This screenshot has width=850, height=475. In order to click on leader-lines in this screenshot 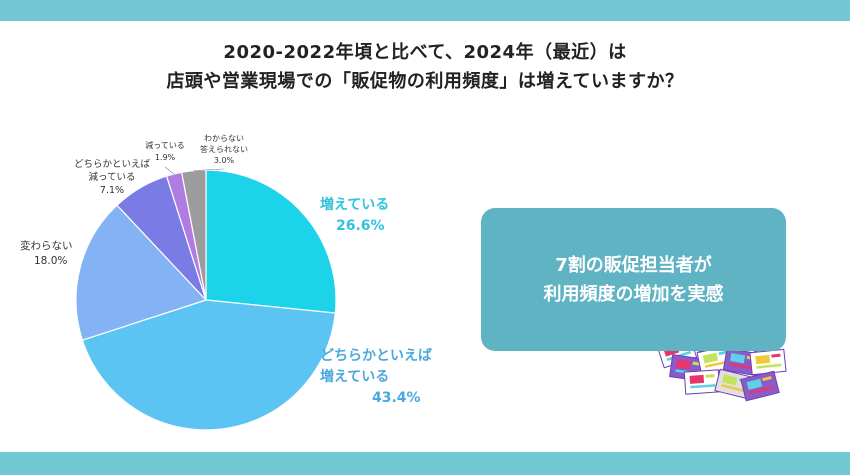, I will do `click(194, 170)`.